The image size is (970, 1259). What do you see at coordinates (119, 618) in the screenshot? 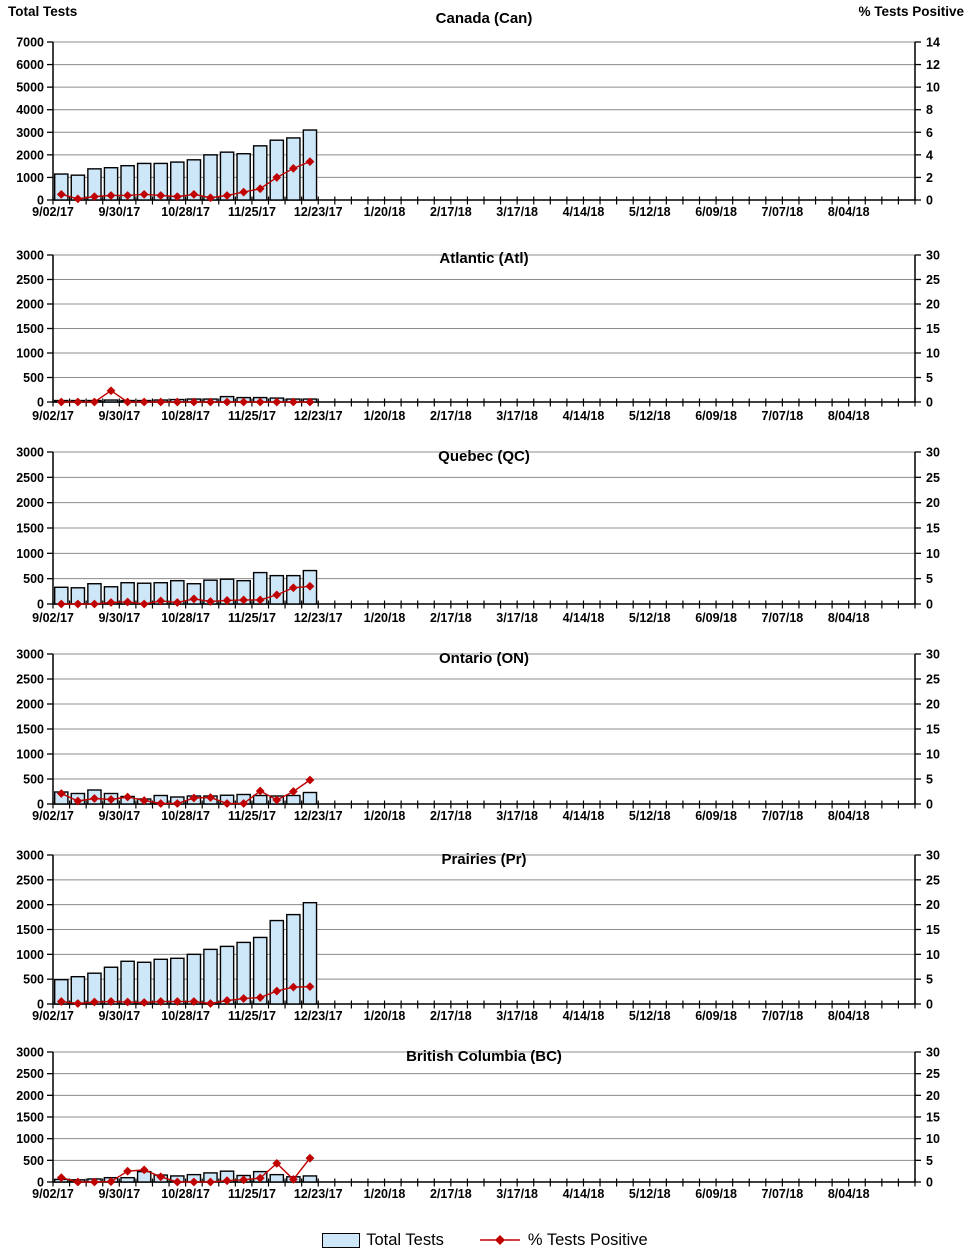
I see `x-tick-label: 9/30/17` at bounding box center [119, 618].